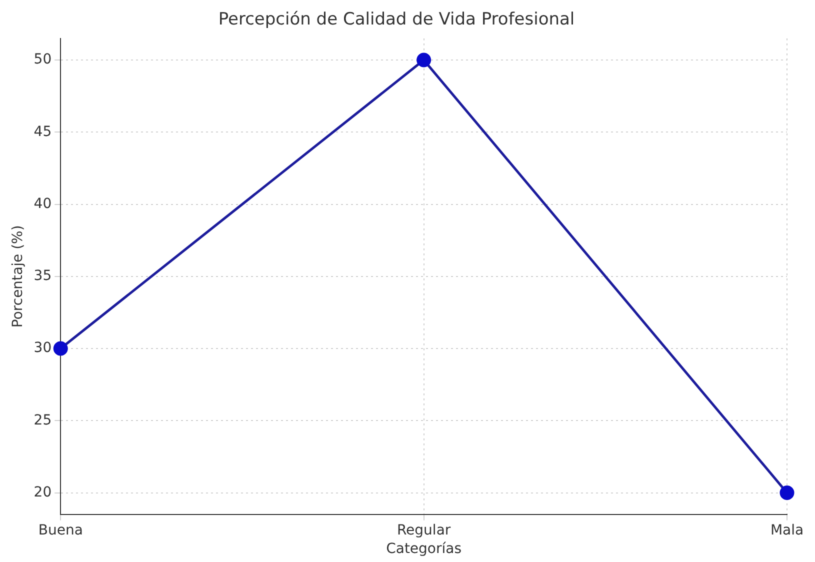 This screenshot has width=815, height=562. What do you see at coordinates (43, 420) in the screenshot?
I see `y-tick-label: 25` at bounding box center [43, 420].